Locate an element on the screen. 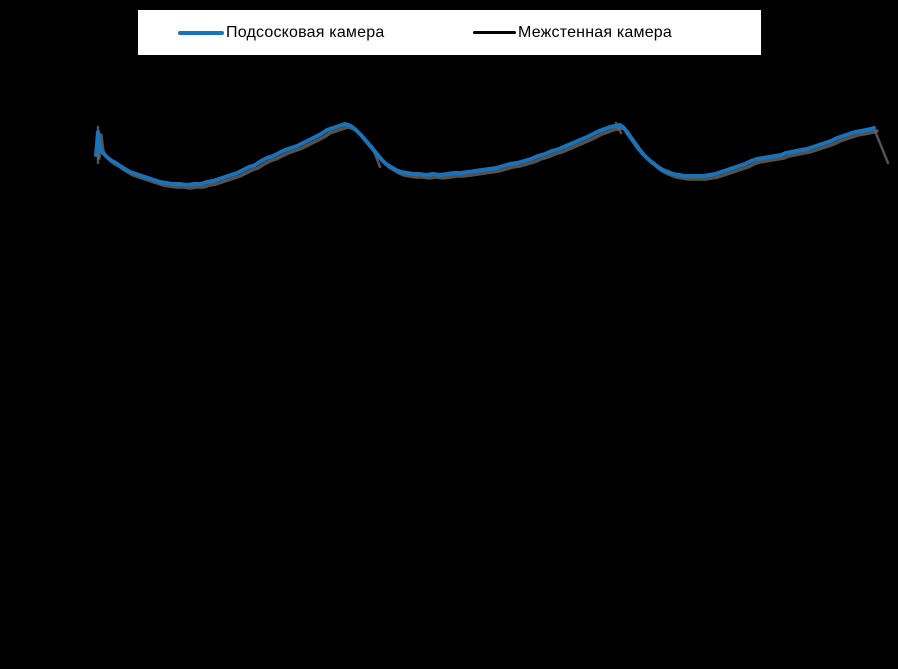  legend-swatch-blue-line-icon is located at coordinates (201, 32).